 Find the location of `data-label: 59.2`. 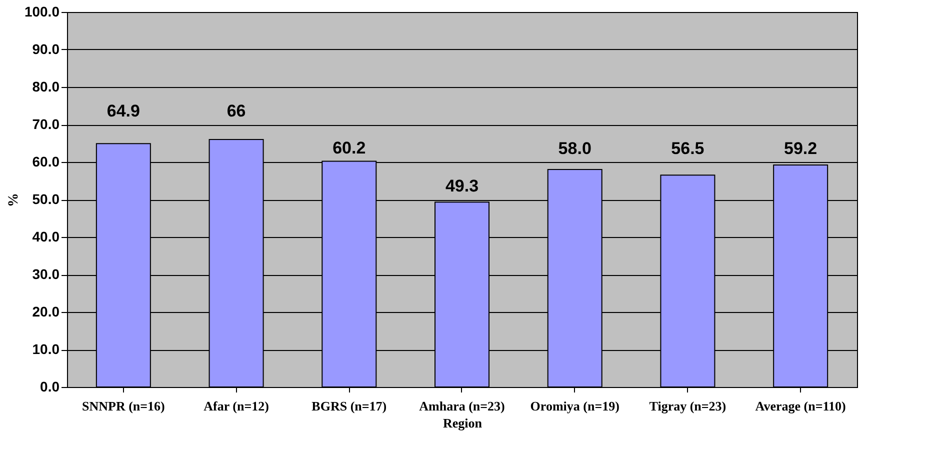

data-label: 59.2 is located at coordinates (801, 148).